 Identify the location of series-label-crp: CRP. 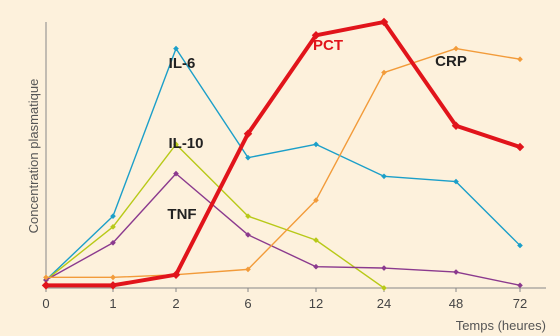
(451, 61).